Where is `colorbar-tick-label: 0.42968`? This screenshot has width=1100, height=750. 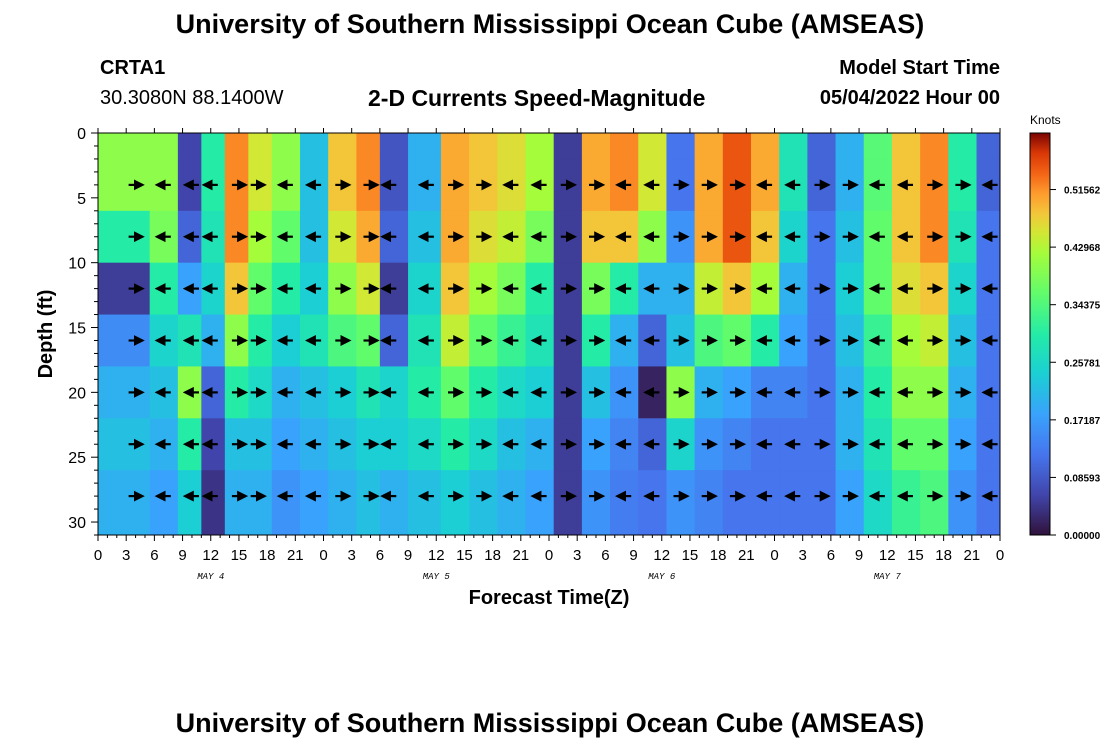
colorbar-tick-label: 0.42968 is located at coordinates (1082, 248).